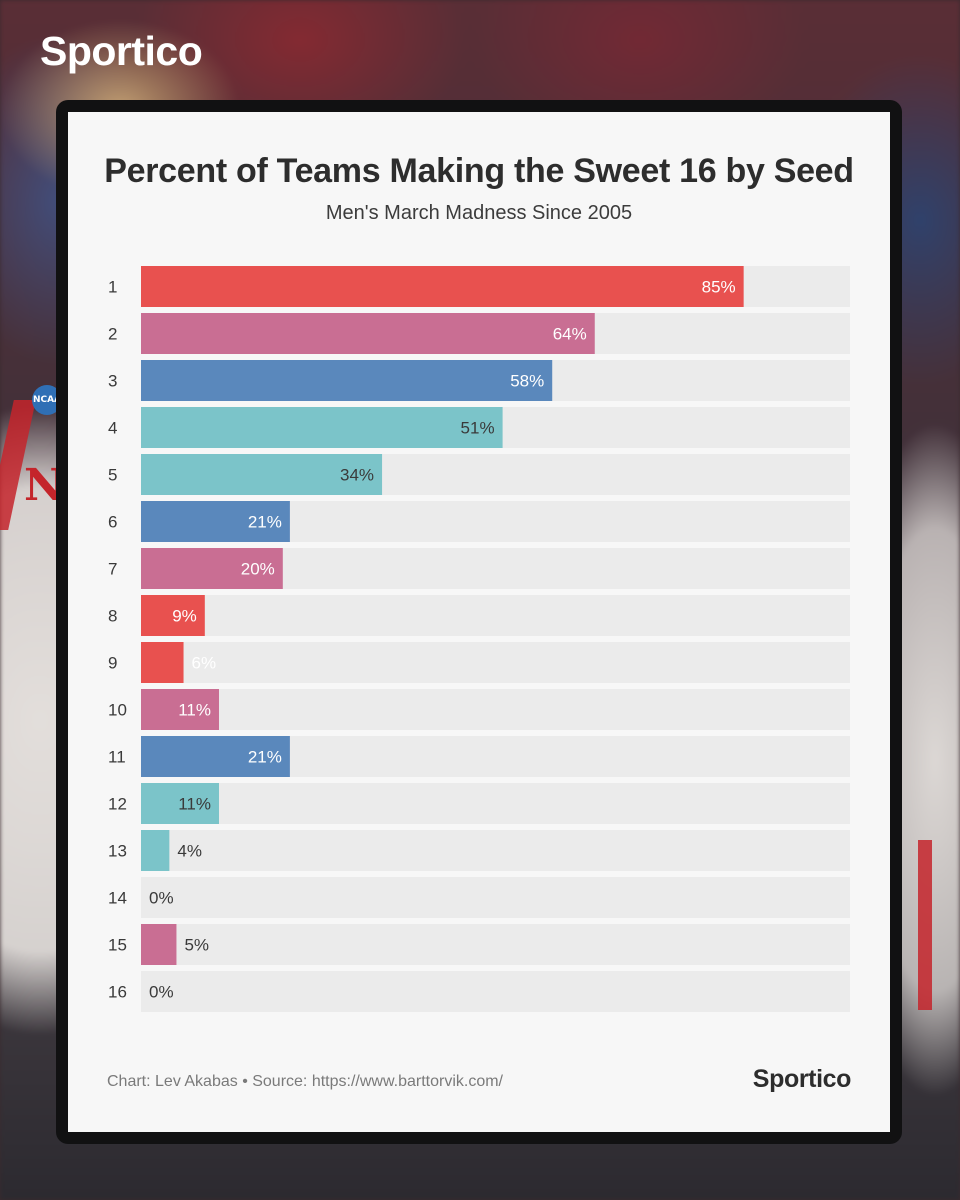  I want to click on value-label: 58%, so click(527, 381).